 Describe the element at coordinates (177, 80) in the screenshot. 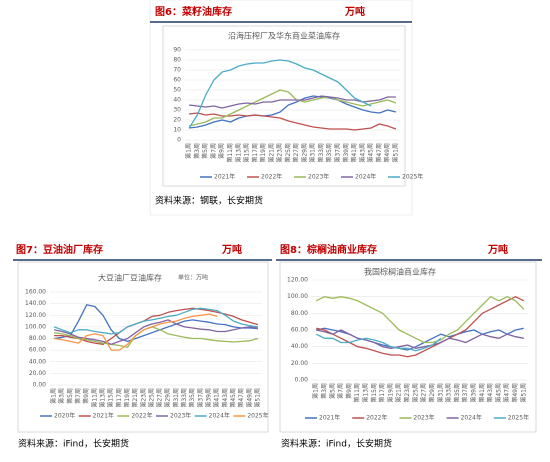

I see `y-tick-label: 60` at that location.